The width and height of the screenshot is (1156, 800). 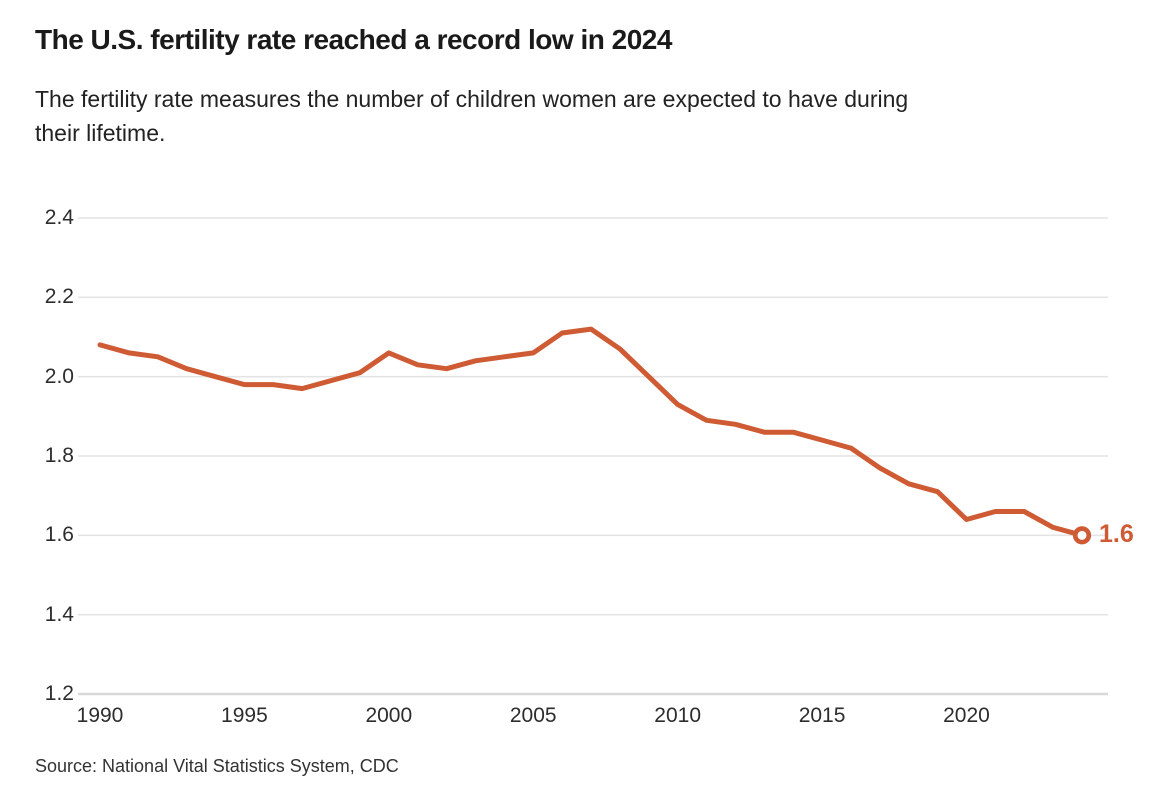 What do you see at coordinates (966, 715) in the screenshot?
I see `x-tick-label: 2020` at bounding box center [966, 715].